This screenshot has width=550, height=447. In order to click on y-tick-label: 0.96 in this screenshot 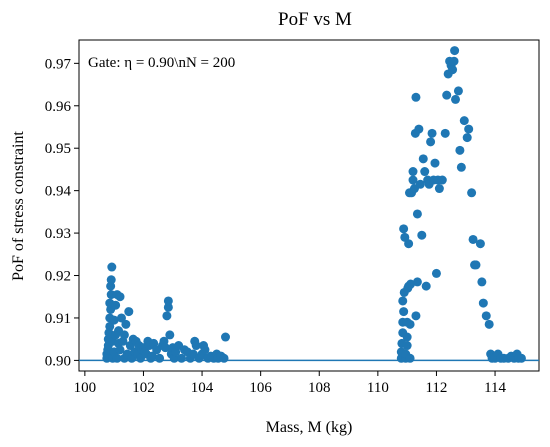, I will do `click(58, 107)`.